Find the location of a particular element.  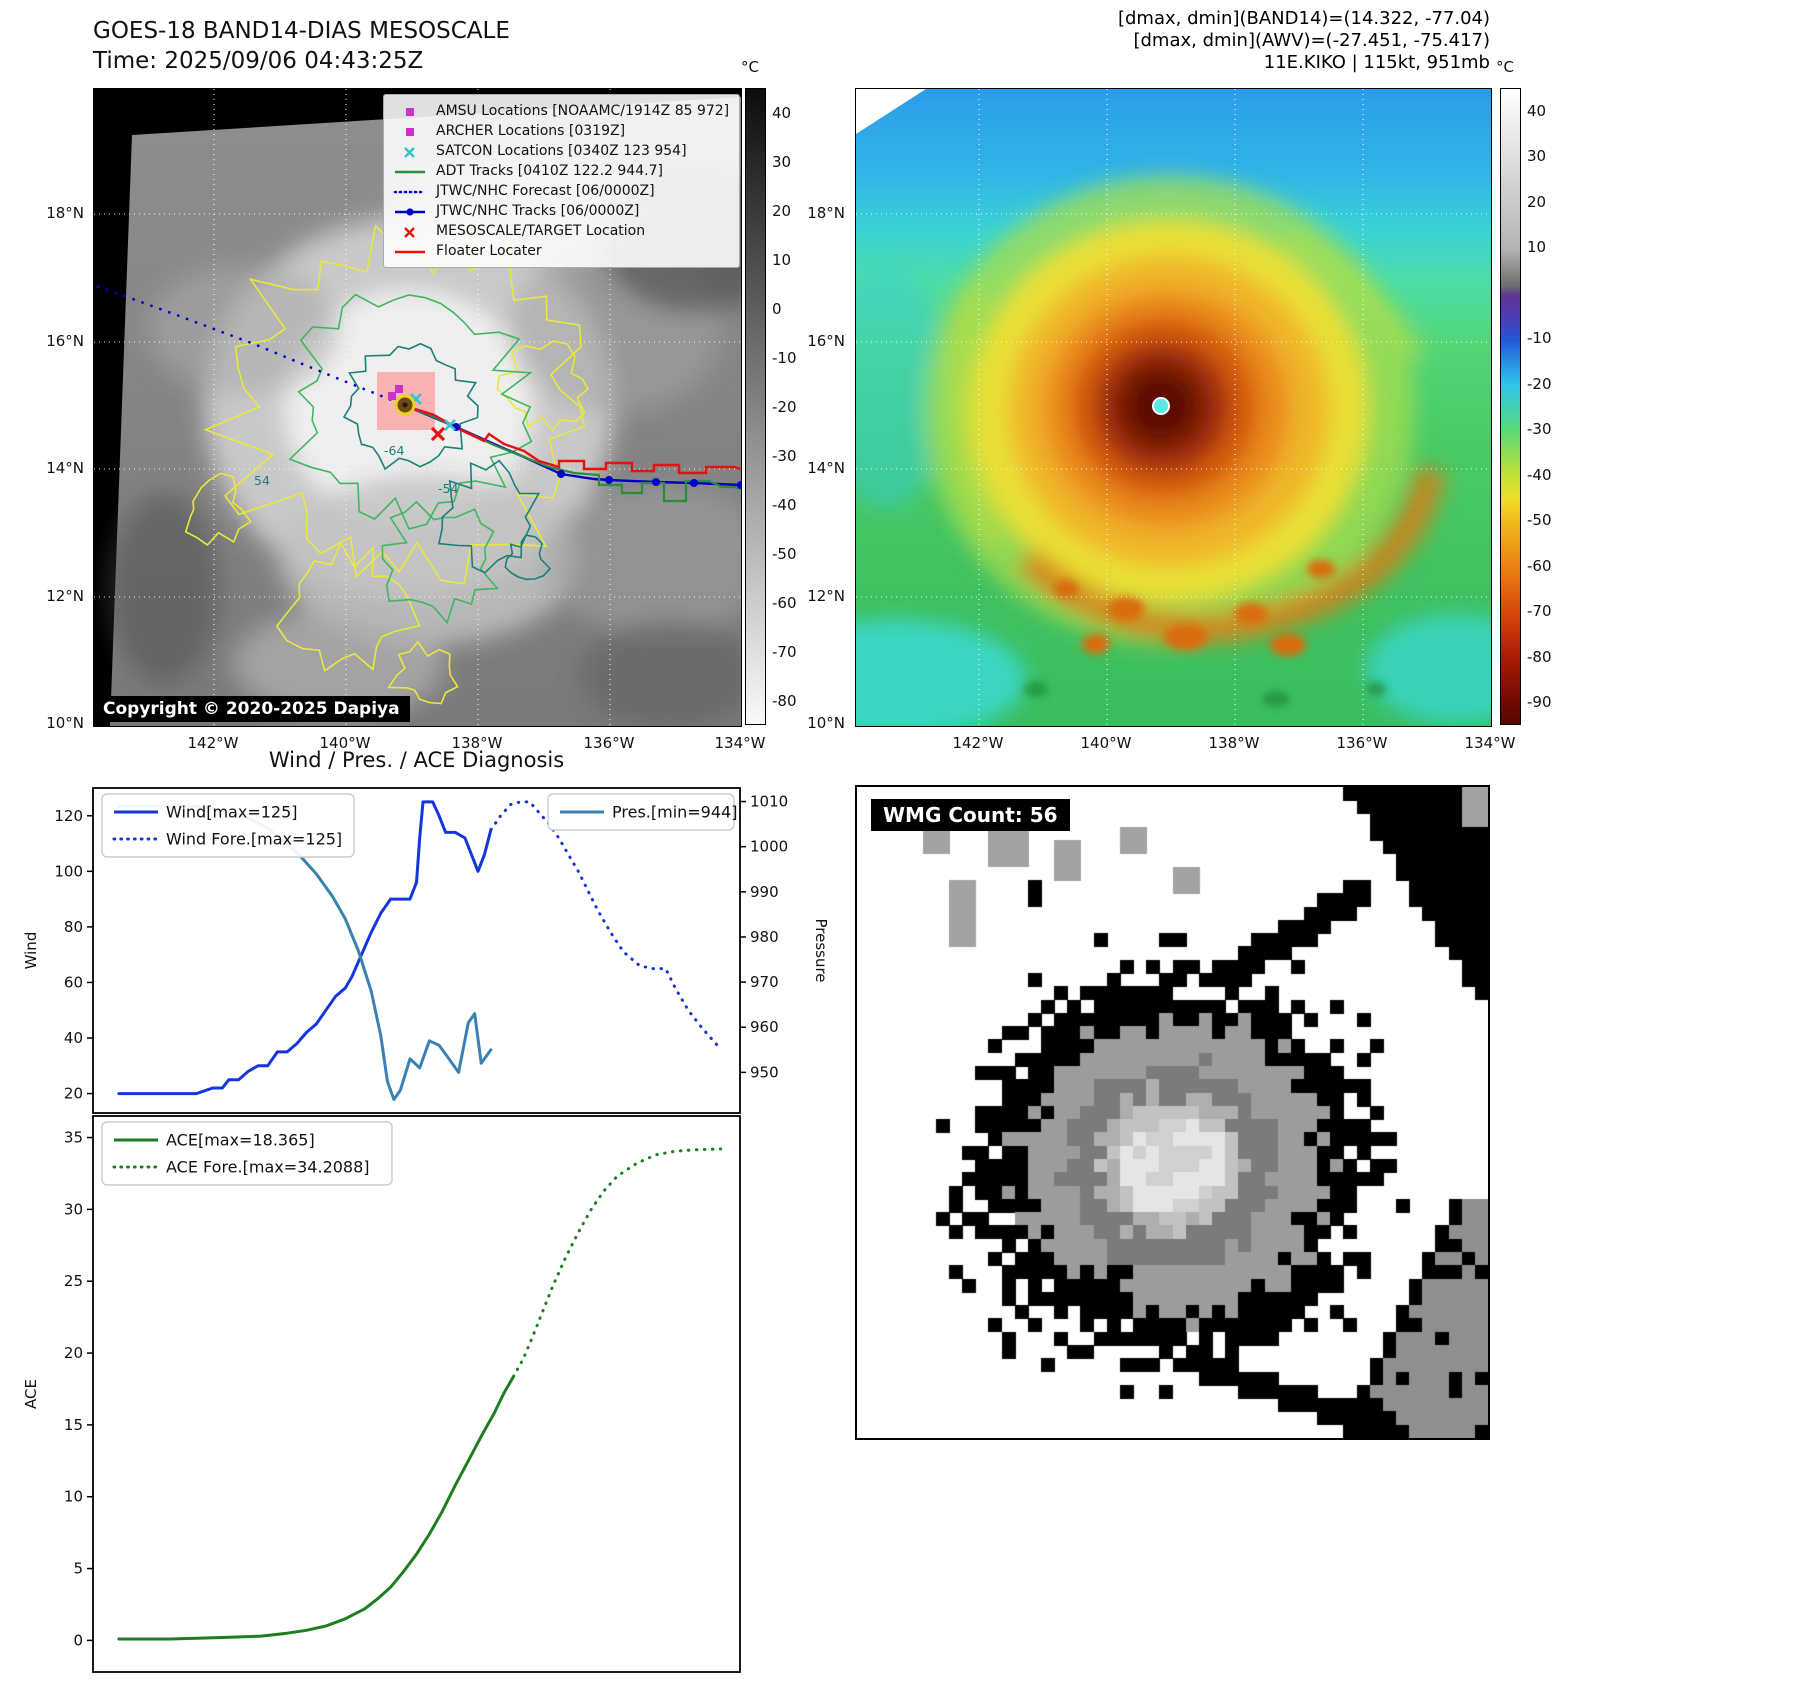

y-tick-label: 10 is located at coordinates (73, 1497).